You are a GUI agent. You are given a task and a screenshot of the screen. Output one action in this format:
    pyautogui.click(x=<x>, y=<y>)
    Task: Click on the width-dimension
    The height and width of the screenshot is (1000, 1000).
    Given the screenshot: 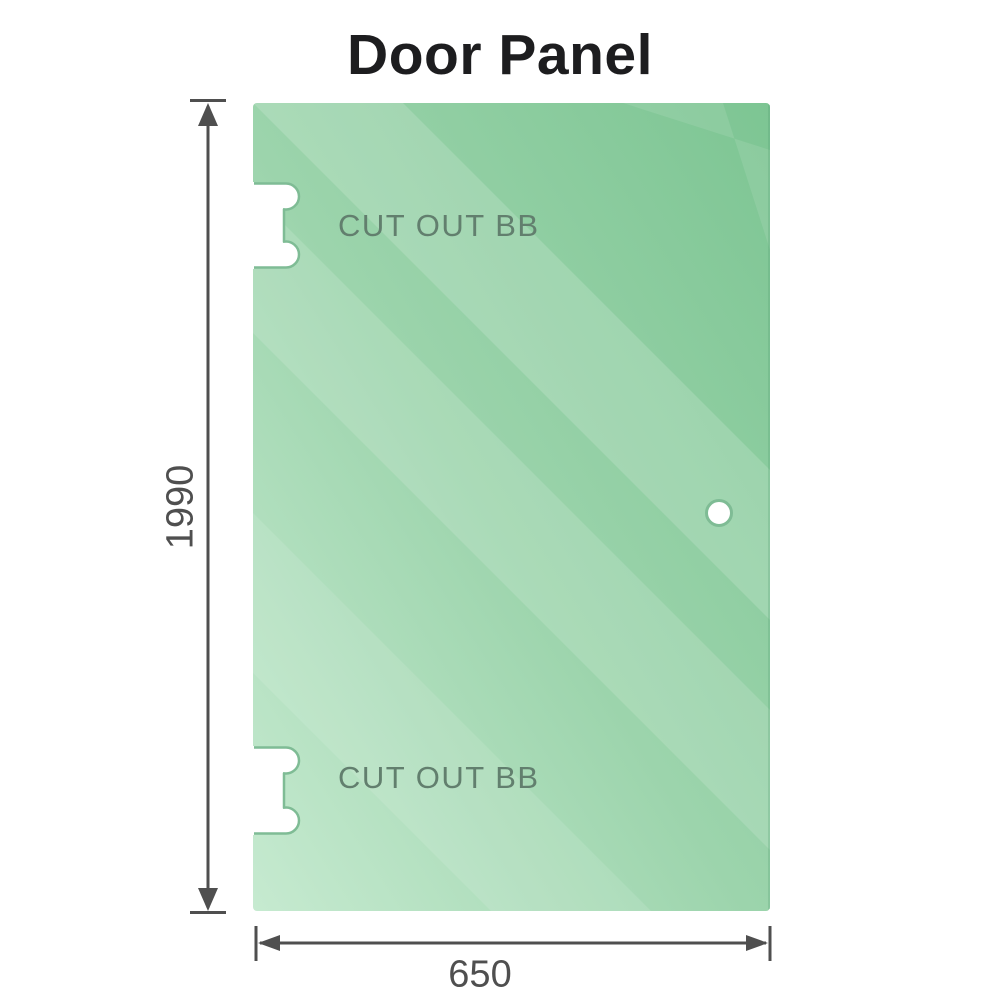 What is the action you would take?
    pyautogui.click(x=513, y=943)
    